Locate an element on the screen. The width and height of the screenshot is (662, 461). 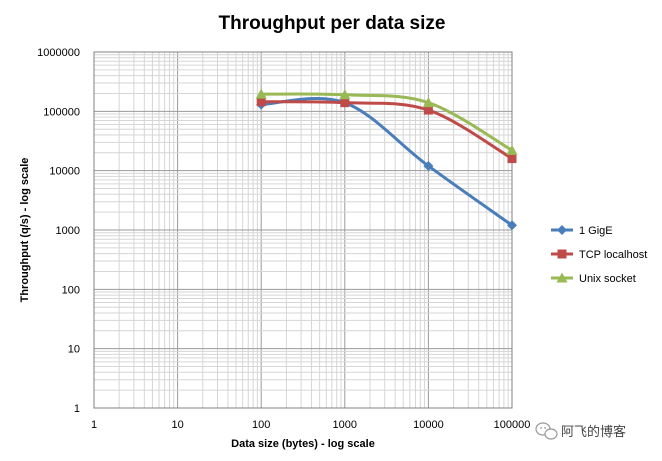
legend-entry: Unix socket is located at coordinates (593, 278).